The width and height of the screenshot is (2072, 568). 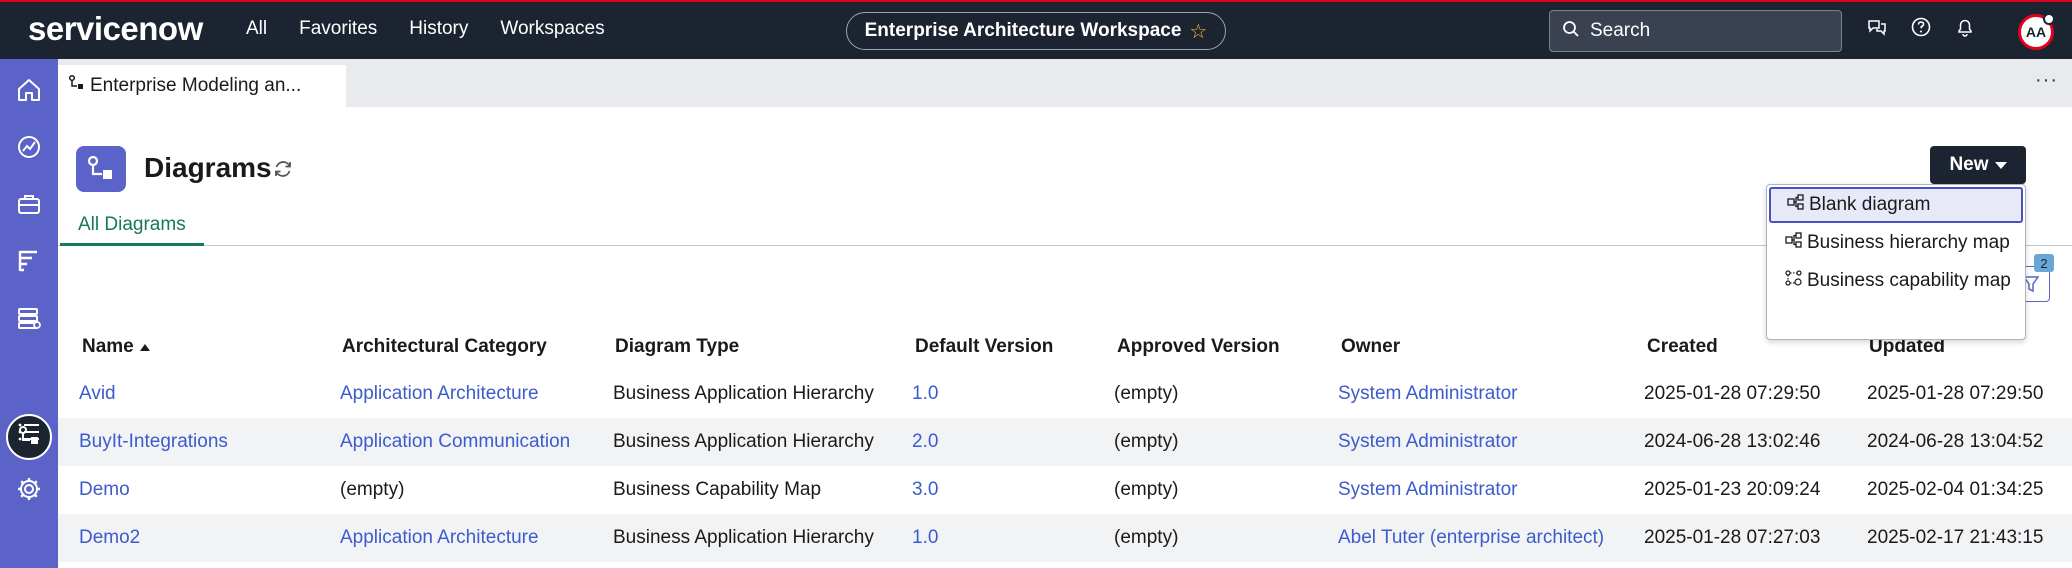 I want to click on bell-icon, so click(x=1965, y=29).